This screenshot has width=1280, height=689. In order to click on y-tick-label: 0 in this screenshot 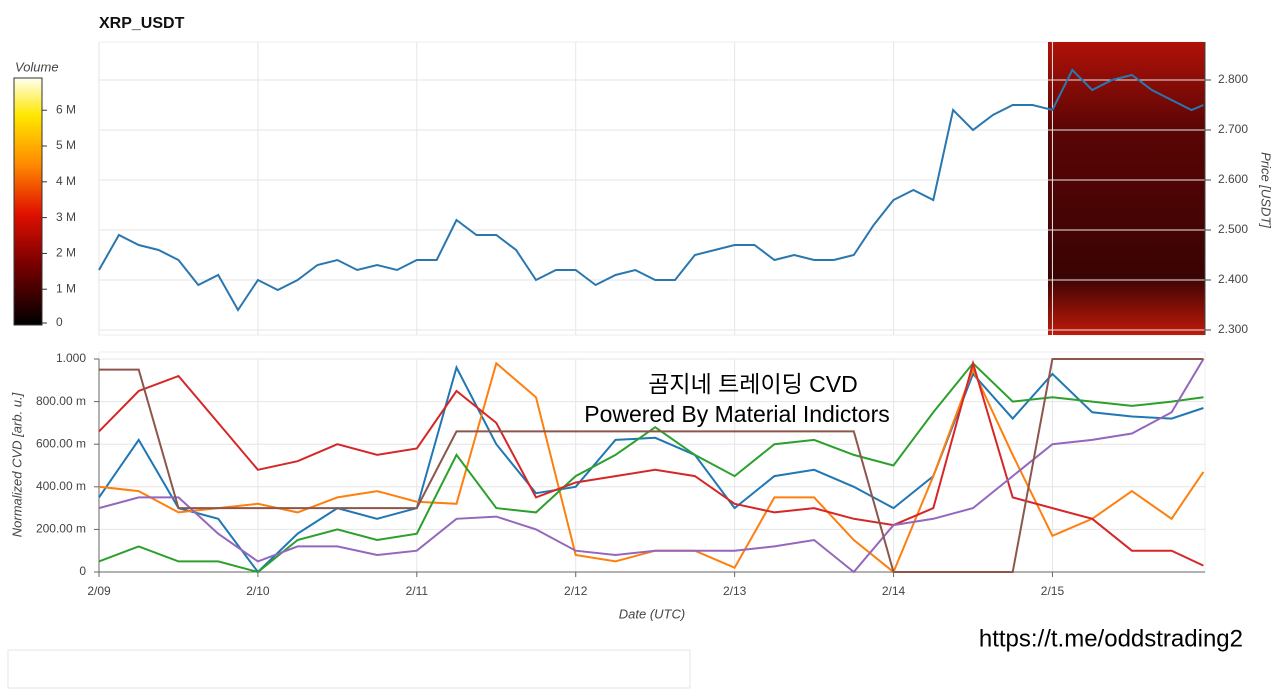, I will do `click(82, 571)`.